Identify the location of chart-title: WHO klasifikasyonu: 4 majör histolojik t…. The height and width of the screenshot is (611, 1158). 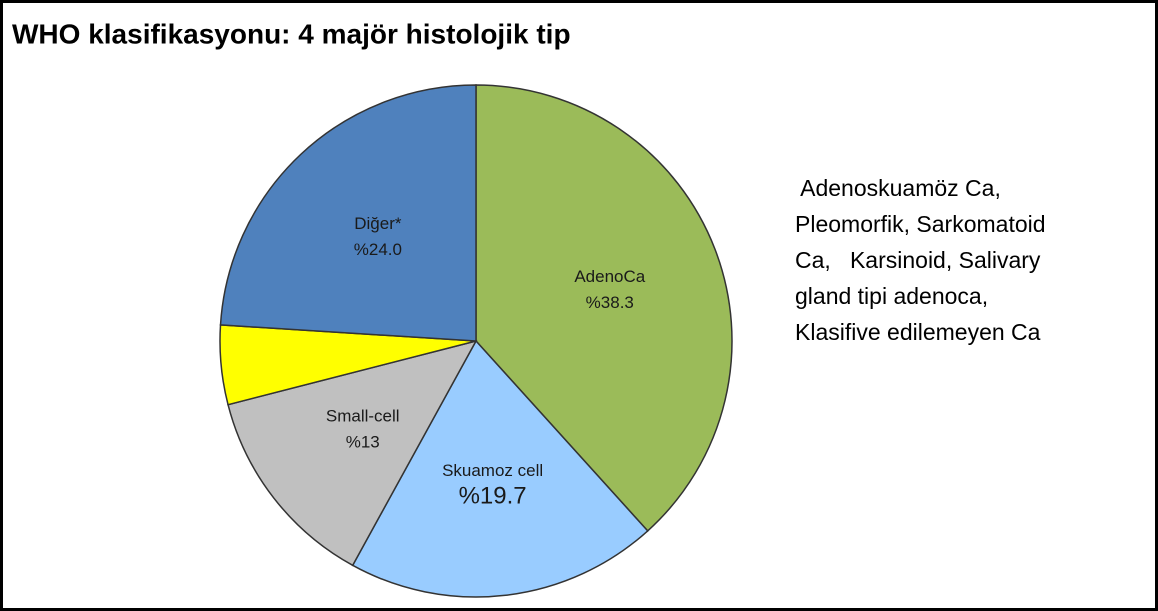
(291, 33).